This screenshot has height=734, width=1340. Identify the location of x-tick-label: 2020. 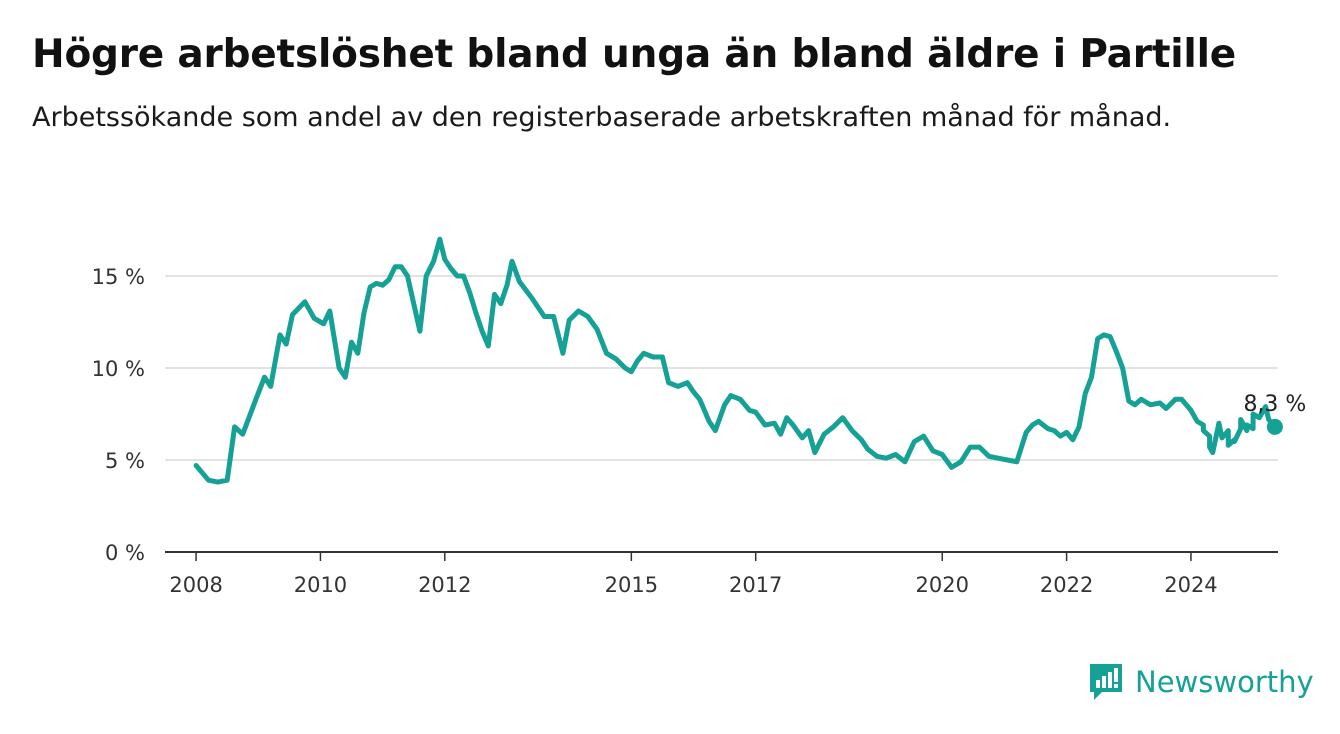
(942, 585).